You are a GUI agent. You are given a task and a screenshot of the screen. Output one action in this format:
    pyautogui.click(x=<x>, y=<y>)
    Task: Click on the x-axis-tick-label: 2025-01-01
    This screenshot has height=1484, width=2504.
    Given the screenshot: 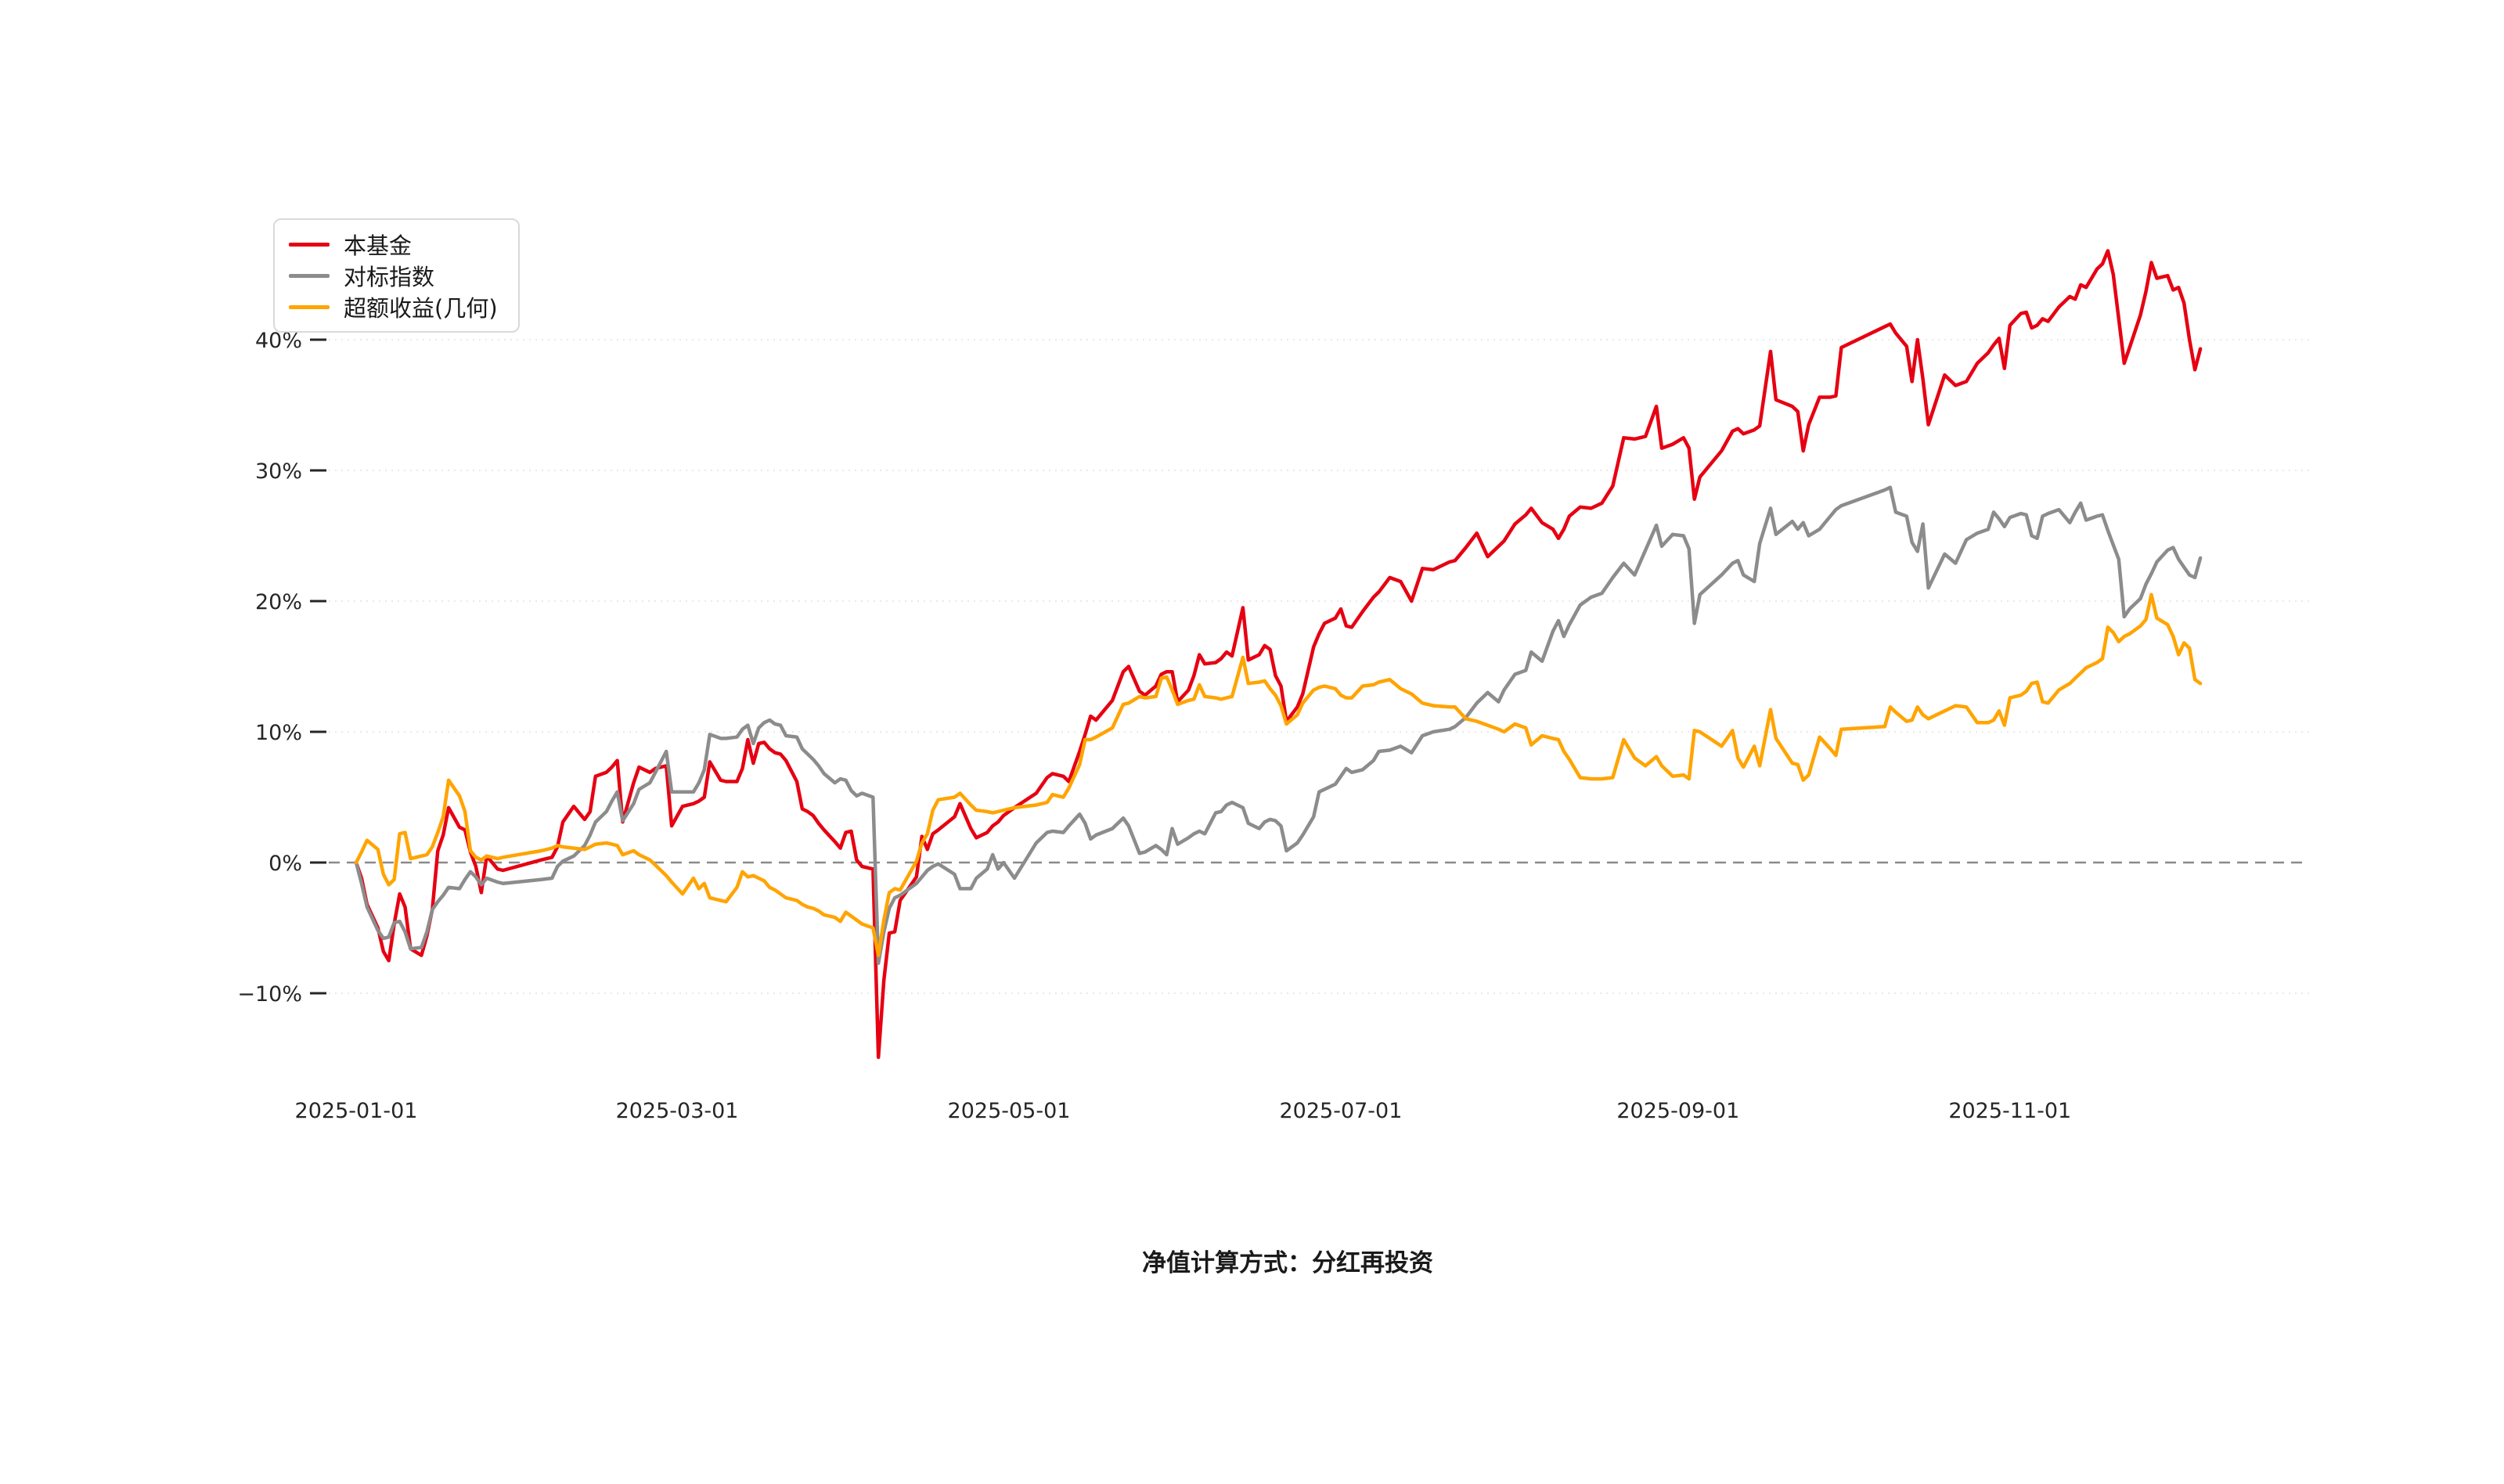 What is the action you would take?
    pyautogui.click(x=356, y=1111)
    